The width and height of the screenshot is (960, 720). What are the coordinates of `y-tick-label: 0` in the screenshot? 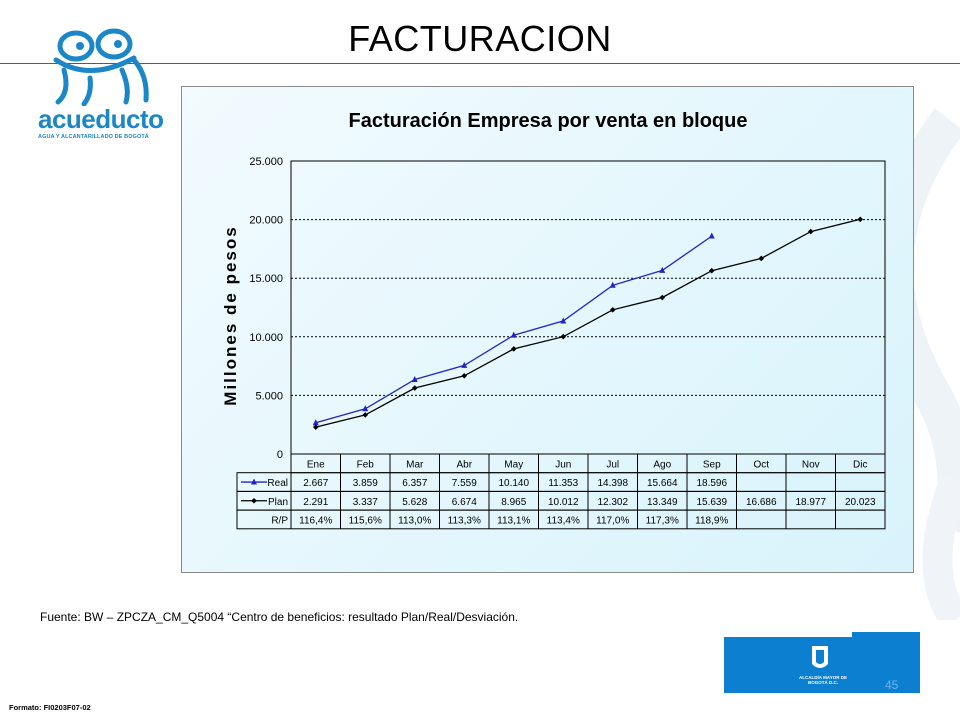 It's located at (280, 455).